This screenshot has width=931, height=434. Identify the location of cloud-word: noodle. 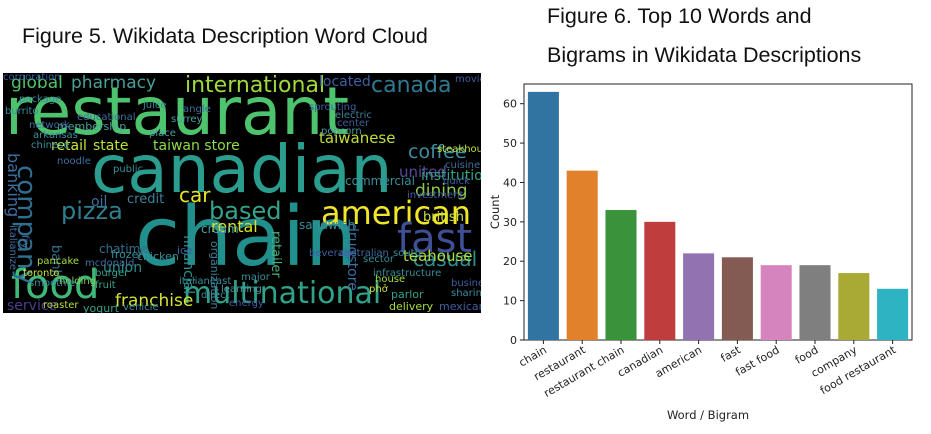
(74, 161).